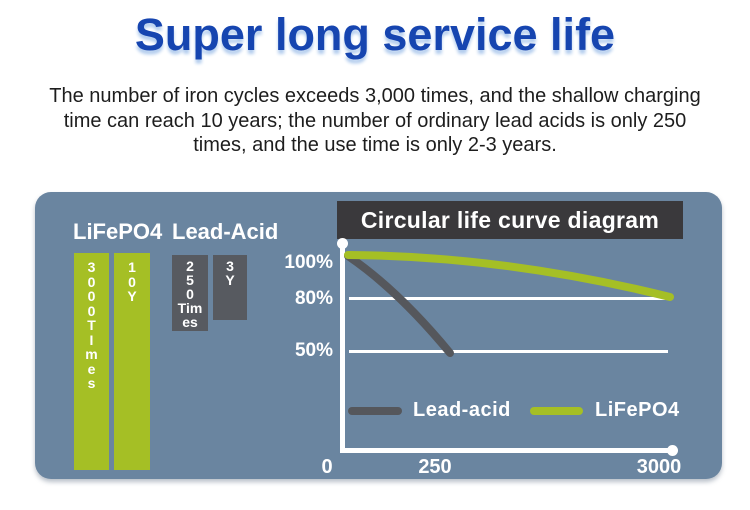  What do you see at coordinates (190, 293) in the screenshot?
I see `lead-acid-cycles-bar: 2 5 0 Tim es` at bounding box center [190, 293].